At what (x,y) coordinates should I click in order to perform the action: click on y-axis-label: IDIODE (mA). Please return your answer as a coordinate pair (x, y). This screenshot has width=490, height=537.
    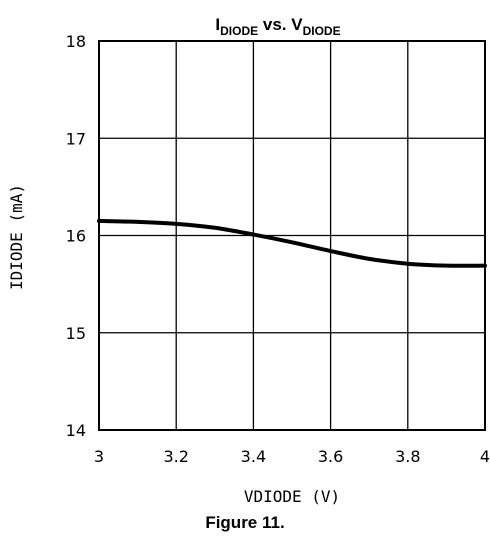
    Looking at the image, I should click on (16, 237).